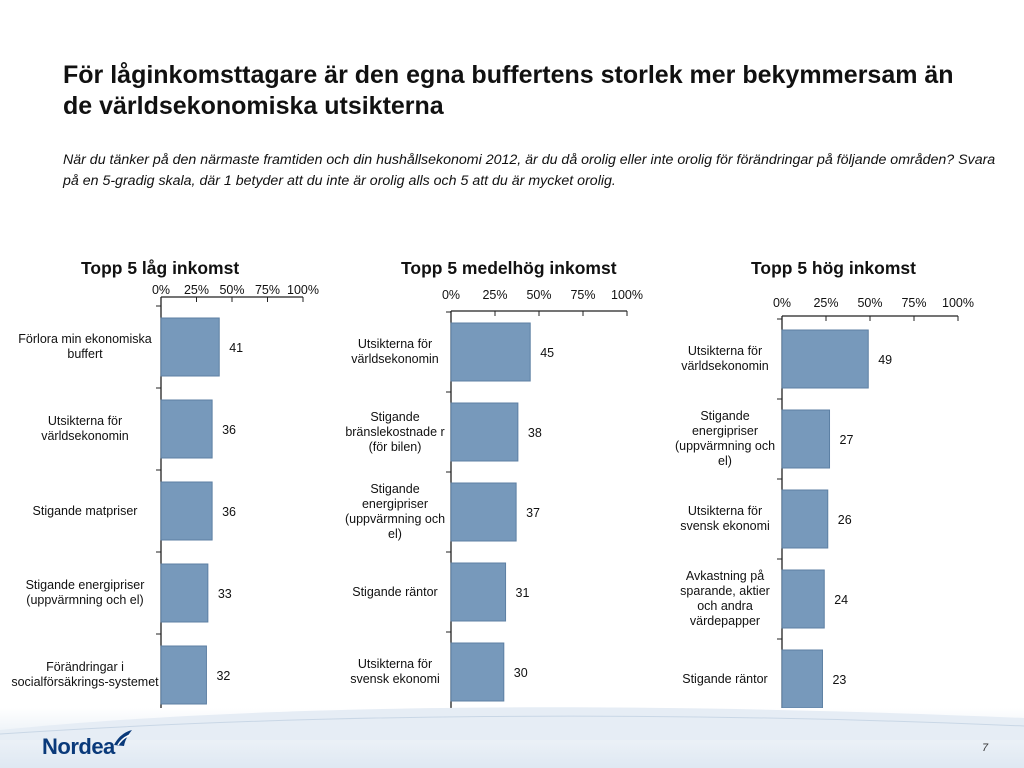  I want to click on value-label: 24, so click(841, 600).